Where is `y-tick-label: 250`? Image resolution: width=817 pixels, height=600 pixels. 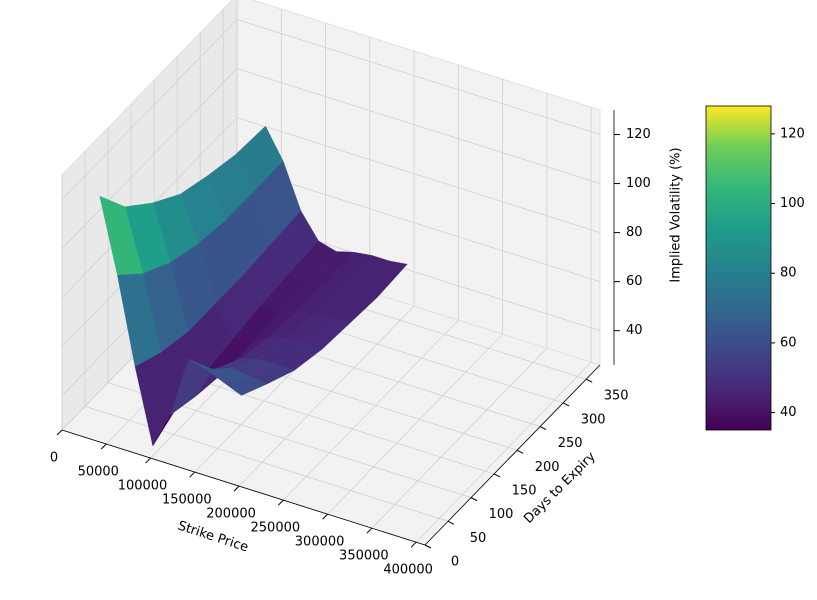
y-tick-label: 250 is located at coordinates (570, 443).